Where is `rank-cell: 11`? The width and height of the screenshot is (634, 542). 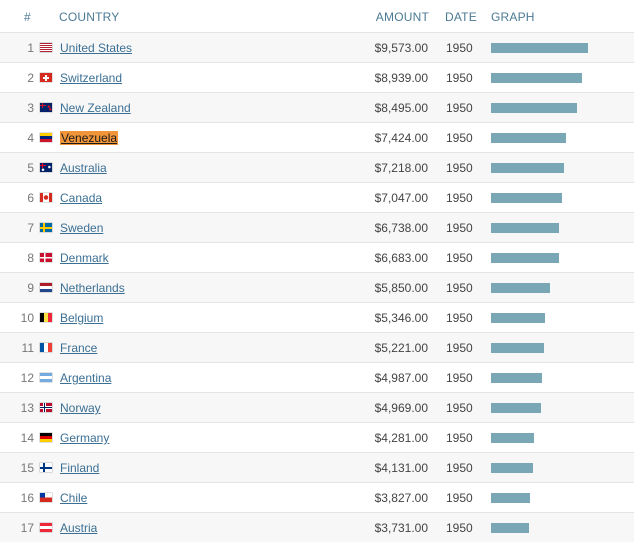
rank-cell: 11 is located at coordinates (27, 348).